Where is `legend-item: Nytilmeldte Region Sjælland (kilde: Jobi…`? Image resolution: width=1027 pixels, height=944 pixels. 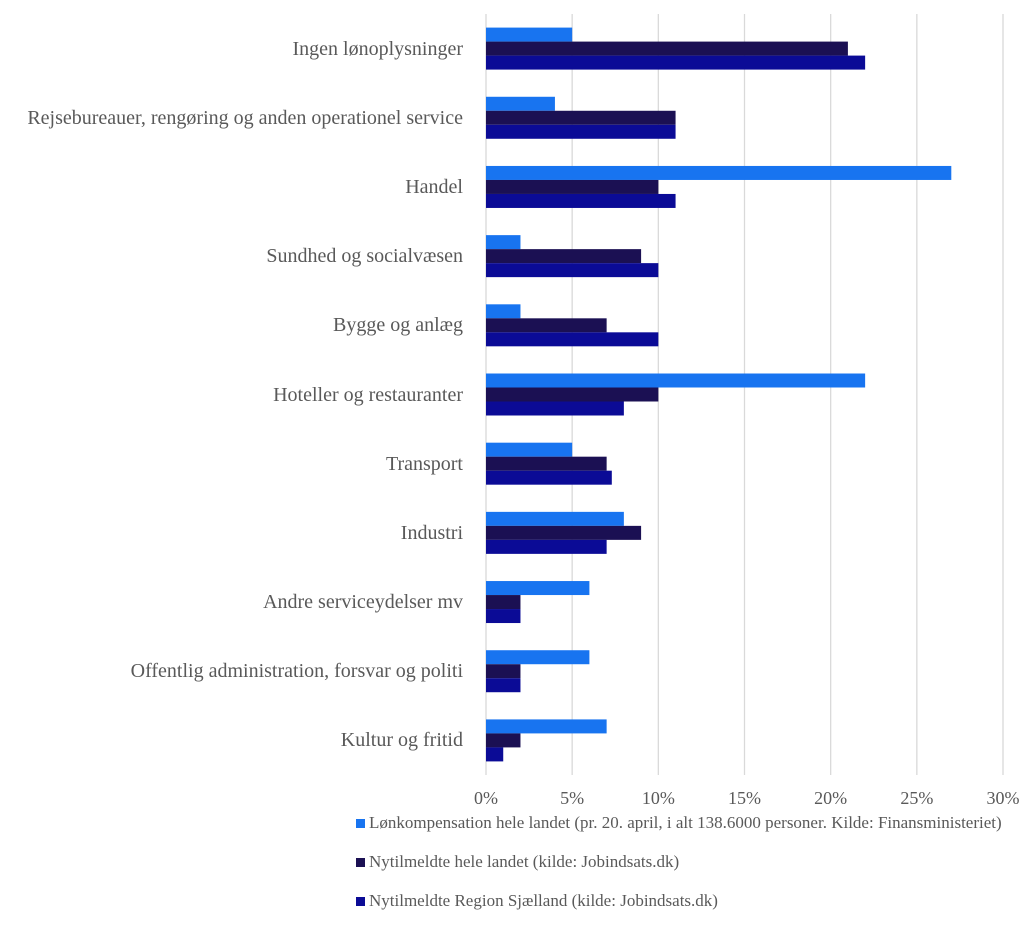 legend-item: Nytilmeldte Region Sjælland (kilde: Jobi… is located at coordinates (537, 901).